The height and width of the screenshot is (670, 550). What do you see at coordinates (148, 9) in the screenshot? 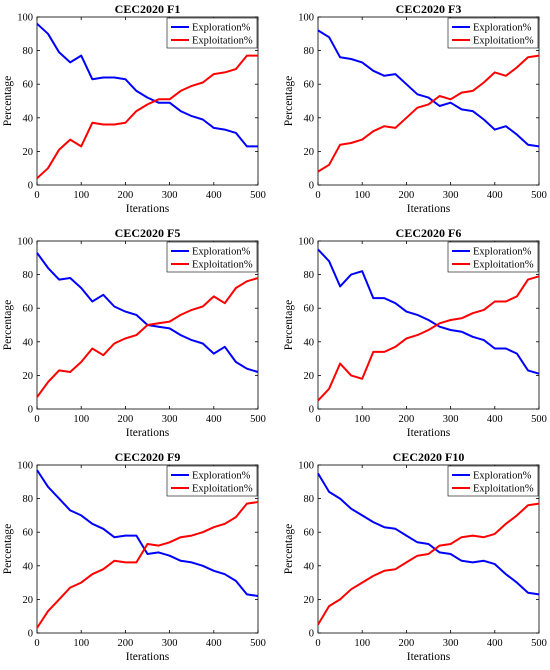
I see `chart-title: CEC2020 F1` at bounding box center [148, 9].